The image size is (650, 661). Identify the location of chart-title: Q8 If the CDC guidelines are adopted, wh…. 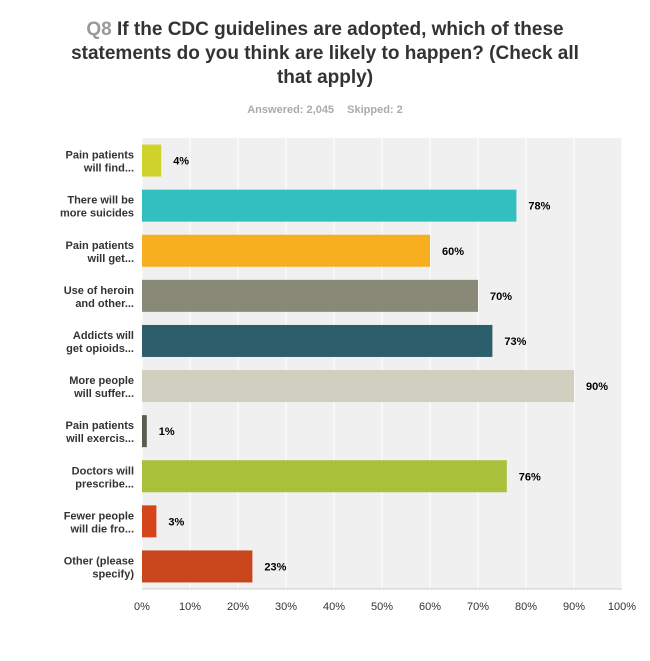
(325, 54).